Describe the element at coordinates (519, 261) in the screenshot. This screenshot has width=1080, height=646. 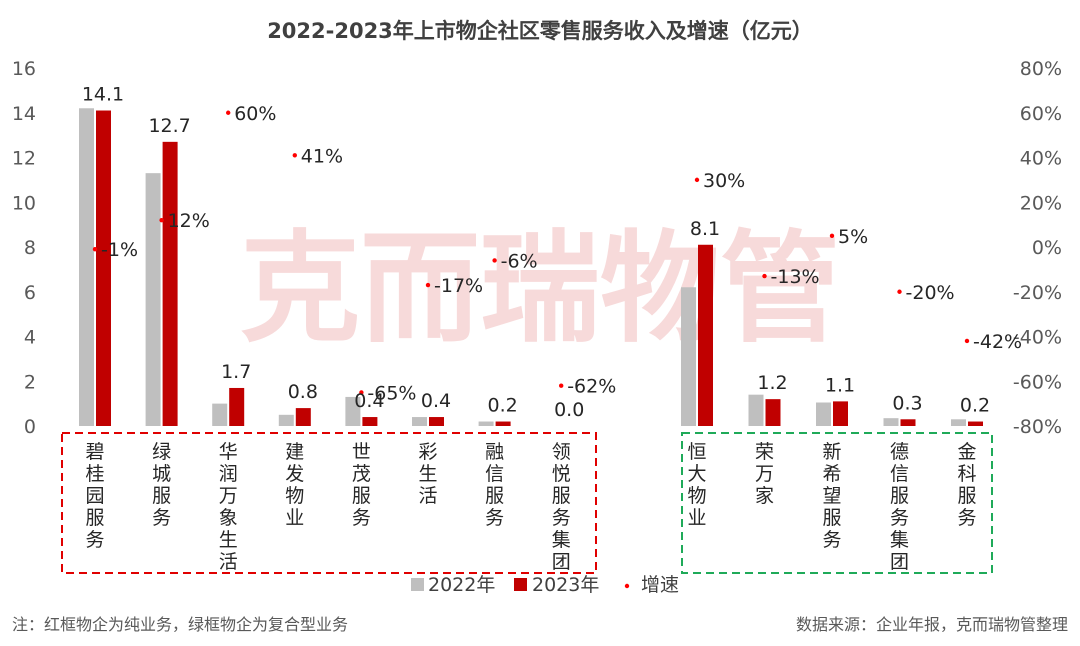
I see `growth-label: -6%` at that location.